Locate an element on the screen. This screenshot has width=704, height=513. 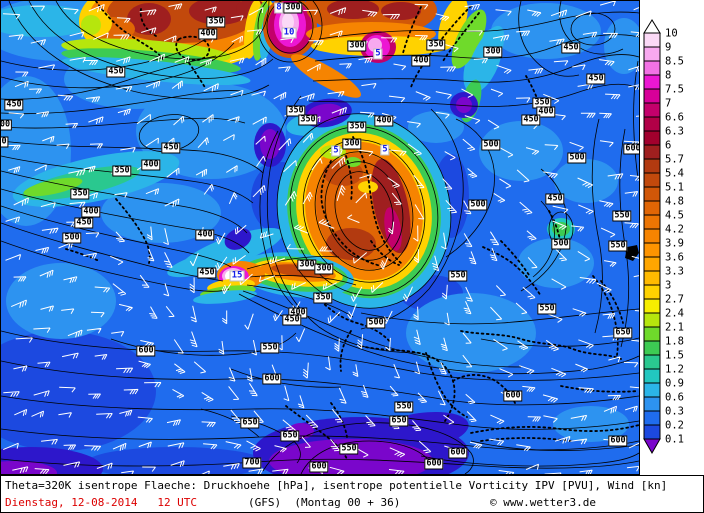
colorbar-tick-label: 5.4 is located at coordinates (674, 174).